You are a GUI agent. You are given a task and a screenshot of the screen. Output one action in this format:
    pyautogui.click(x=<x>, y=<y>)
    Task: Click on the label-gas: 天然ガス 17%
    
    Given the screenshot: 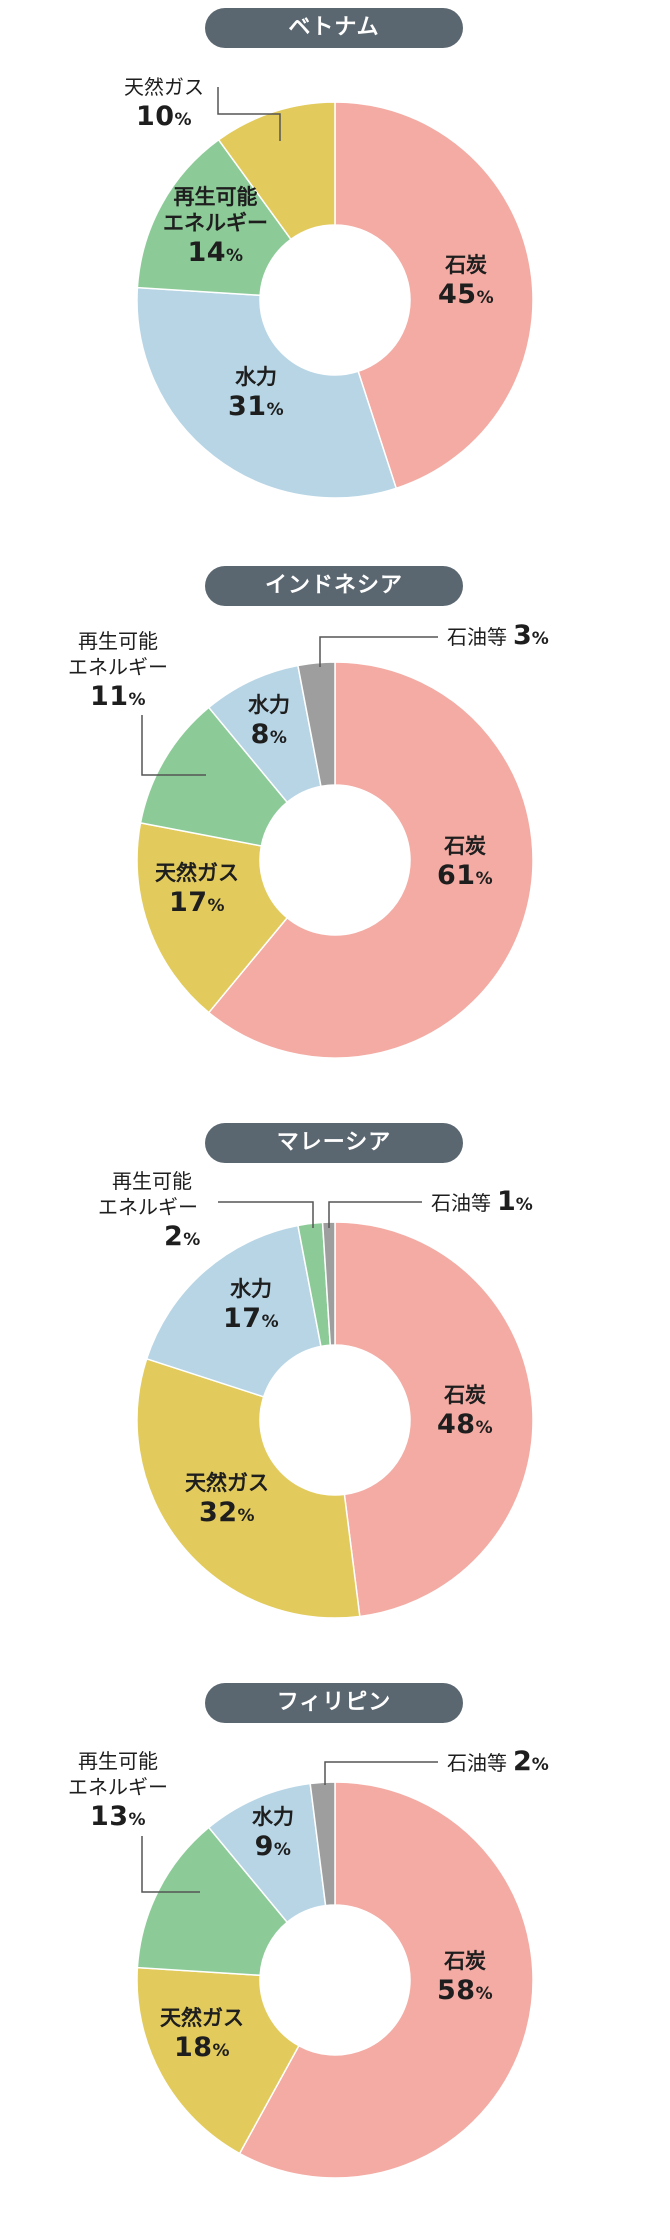 What is the action you would take?
    pyautogui.click(x=197, y=889)
    